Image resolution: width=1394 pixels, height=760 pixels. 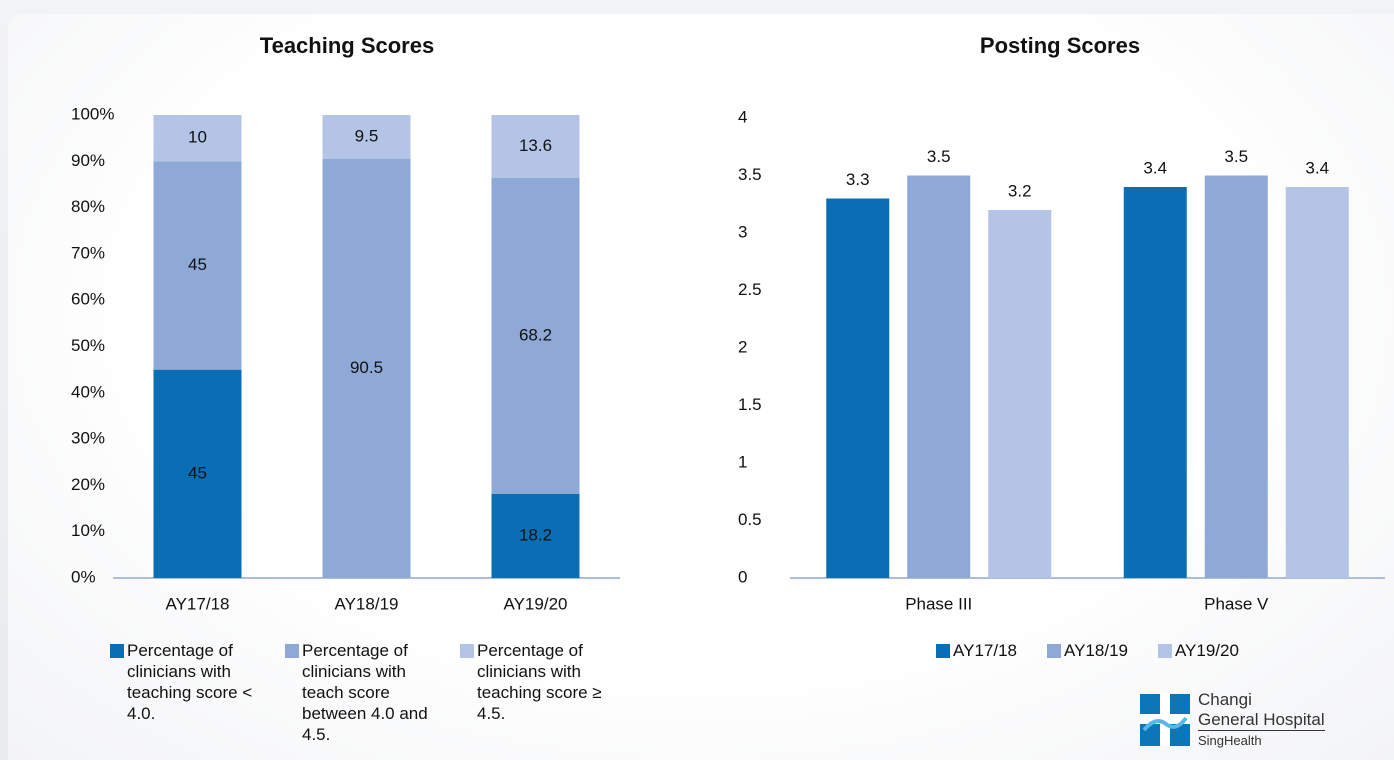 I want to click on logo-text: SingHealth, so click(x=1230, y=740).